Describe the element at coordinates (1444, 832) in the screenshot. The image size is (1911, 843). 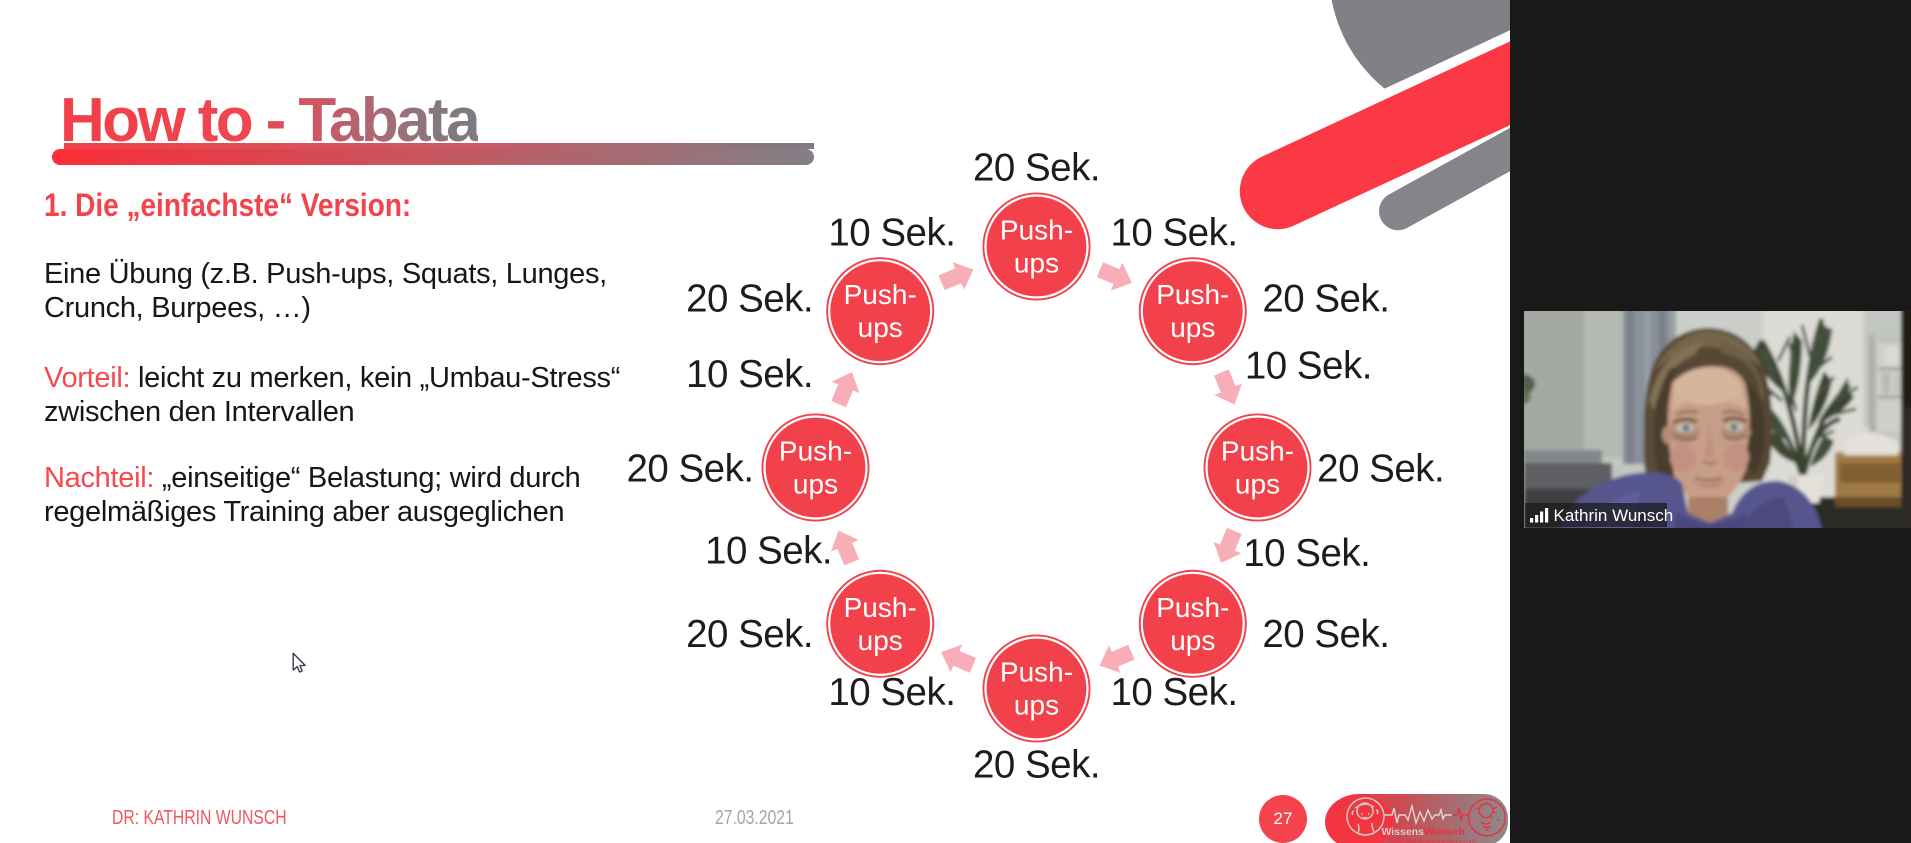
I see `svg-text: Wunsch` at that location.